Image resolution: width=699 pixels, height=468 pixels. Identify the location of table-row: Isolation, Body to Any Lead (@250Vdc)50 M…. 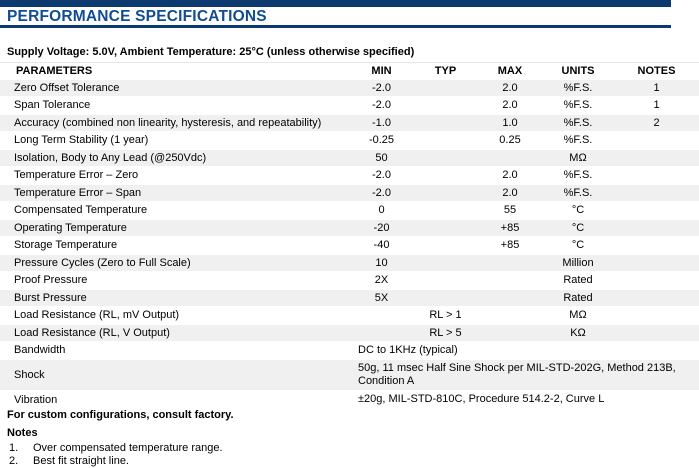
(349, 158).